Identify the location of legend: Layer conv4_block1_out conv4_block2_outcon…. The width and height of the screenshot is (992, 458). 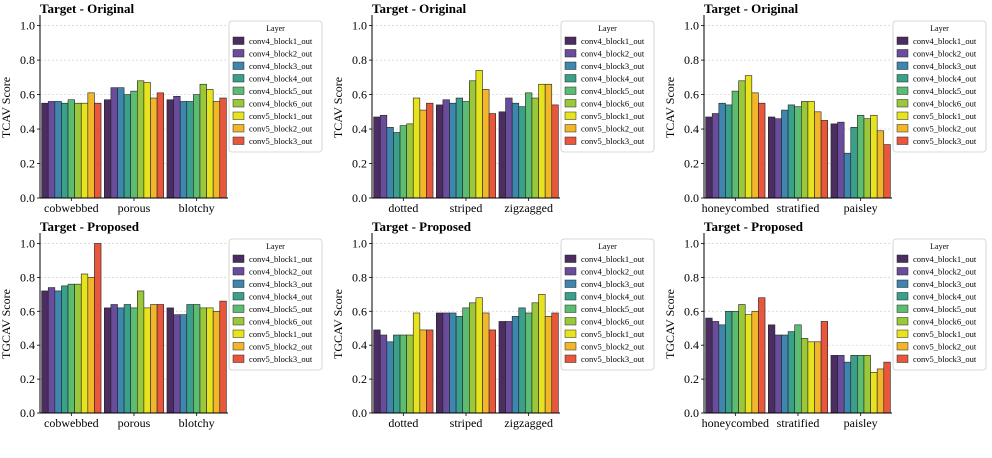
(275, 86).